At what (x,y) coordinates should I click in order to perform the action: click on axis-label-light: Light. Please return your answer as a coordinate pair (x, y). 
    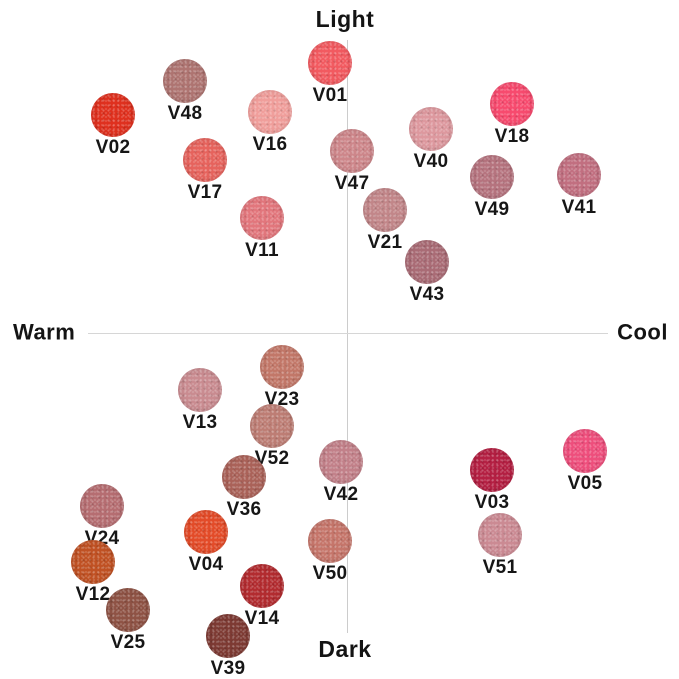
    Looking at the image, I should click on (345, 19).